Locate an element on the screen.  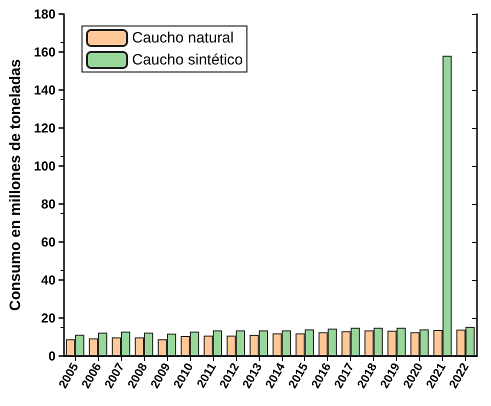
y-tick-label: 180 is located at coordinates (45, 14).